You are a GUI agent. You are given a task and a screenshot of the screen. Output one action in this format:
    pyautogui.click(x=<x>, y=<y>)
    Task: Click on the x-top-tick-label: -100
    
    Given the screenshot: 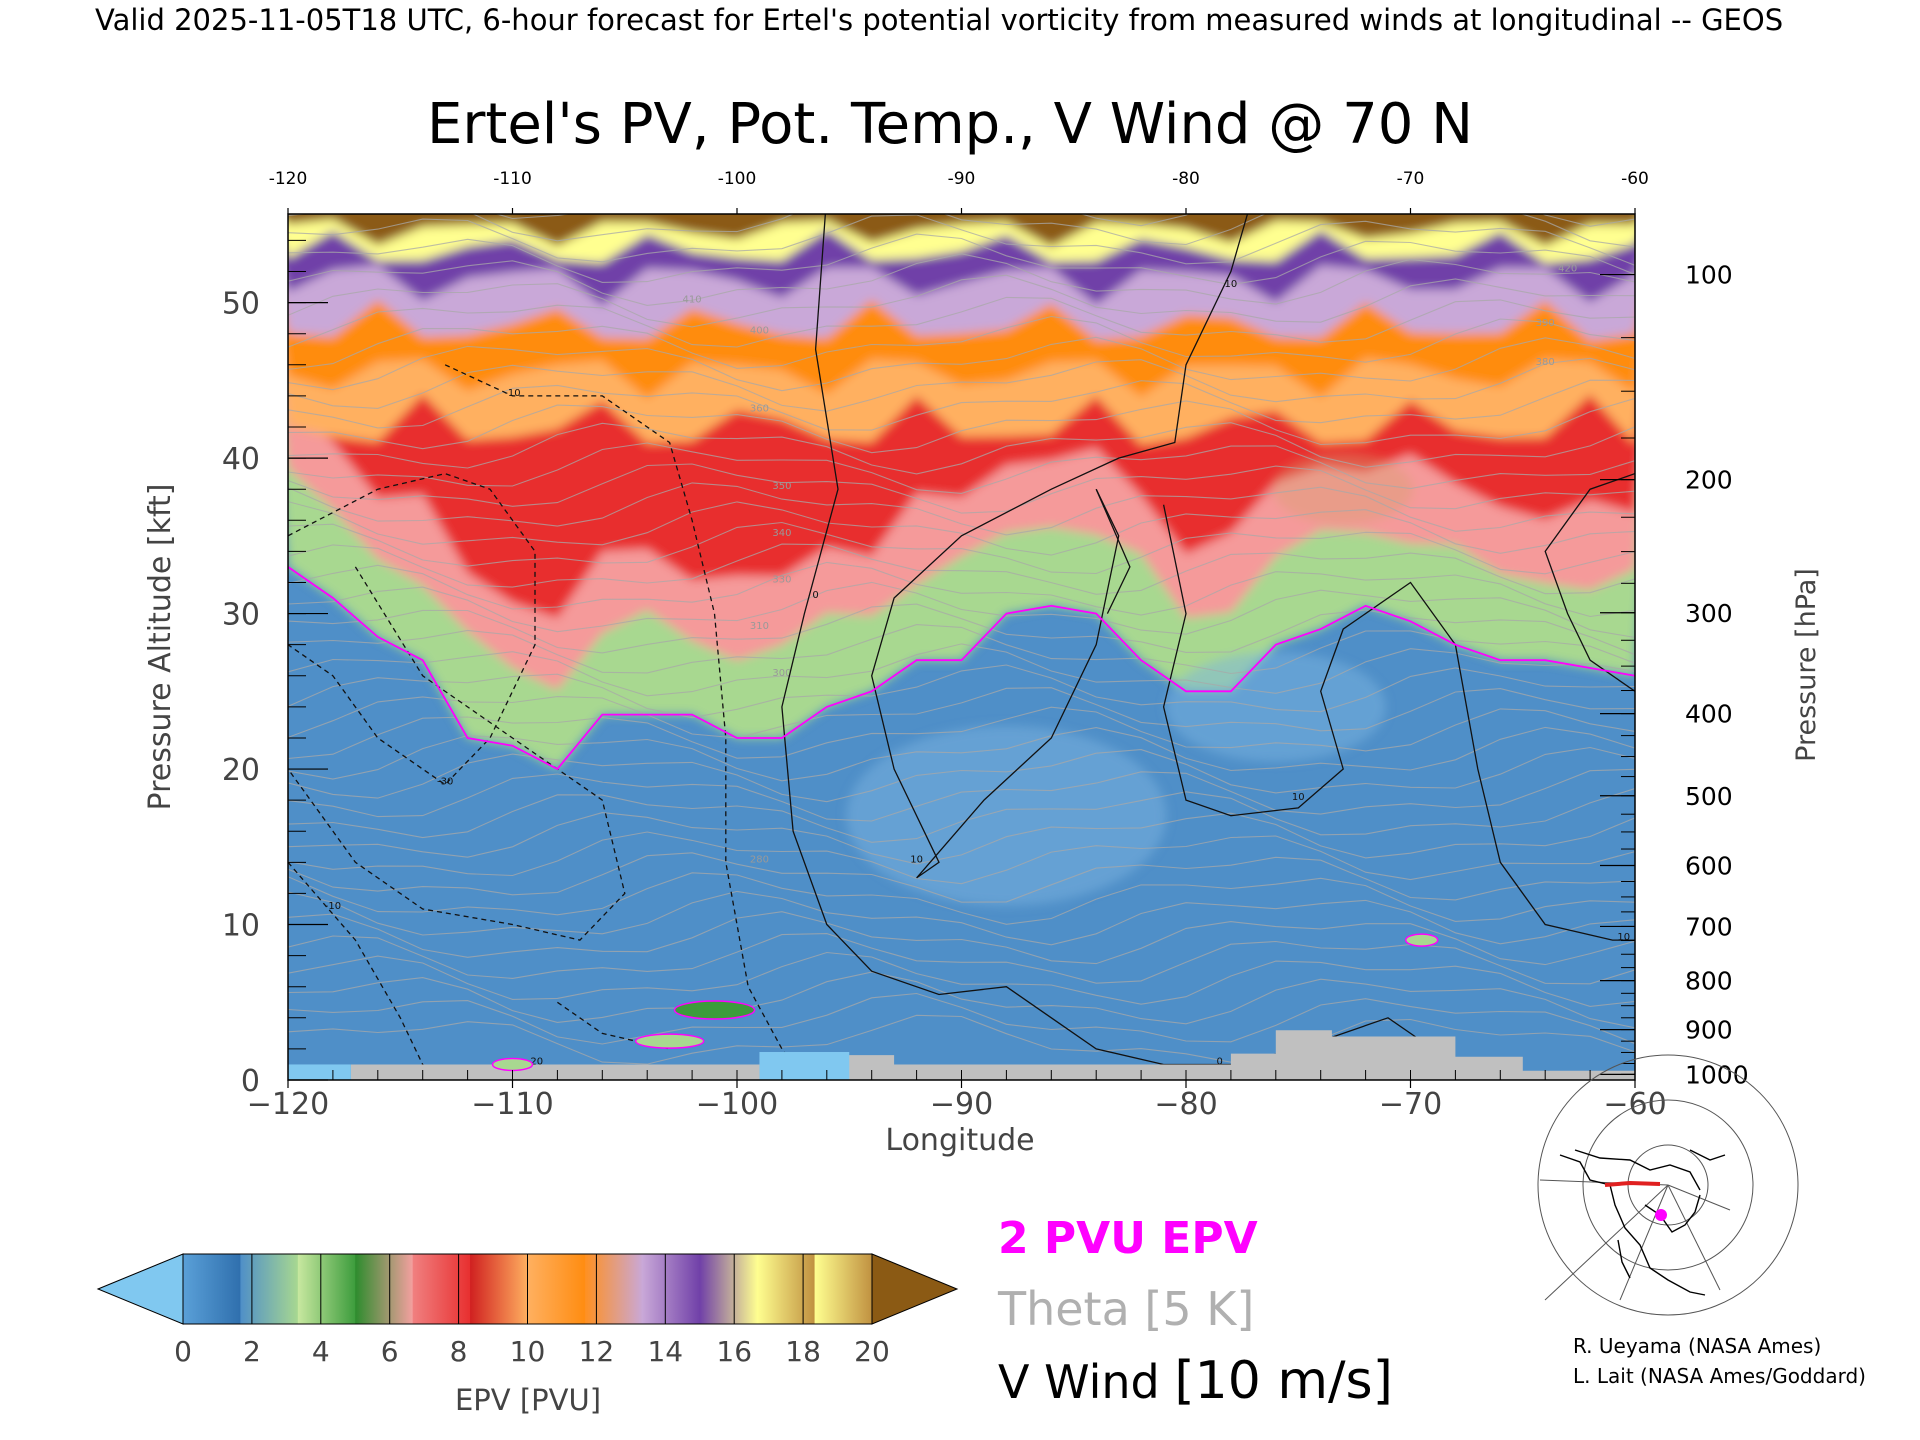 What is the action you would take?
    pyautogui.click(x=737, y=179)
    